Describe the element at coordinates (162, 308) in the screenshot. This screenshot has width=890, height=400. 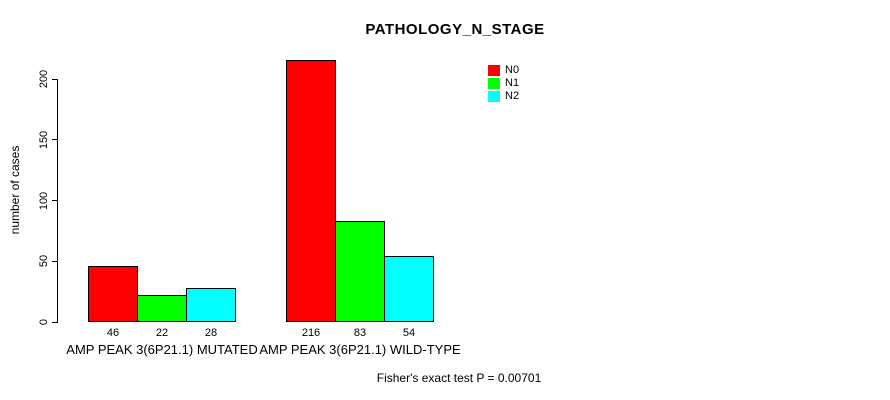
I see `bar-n1-mutated` at that location.